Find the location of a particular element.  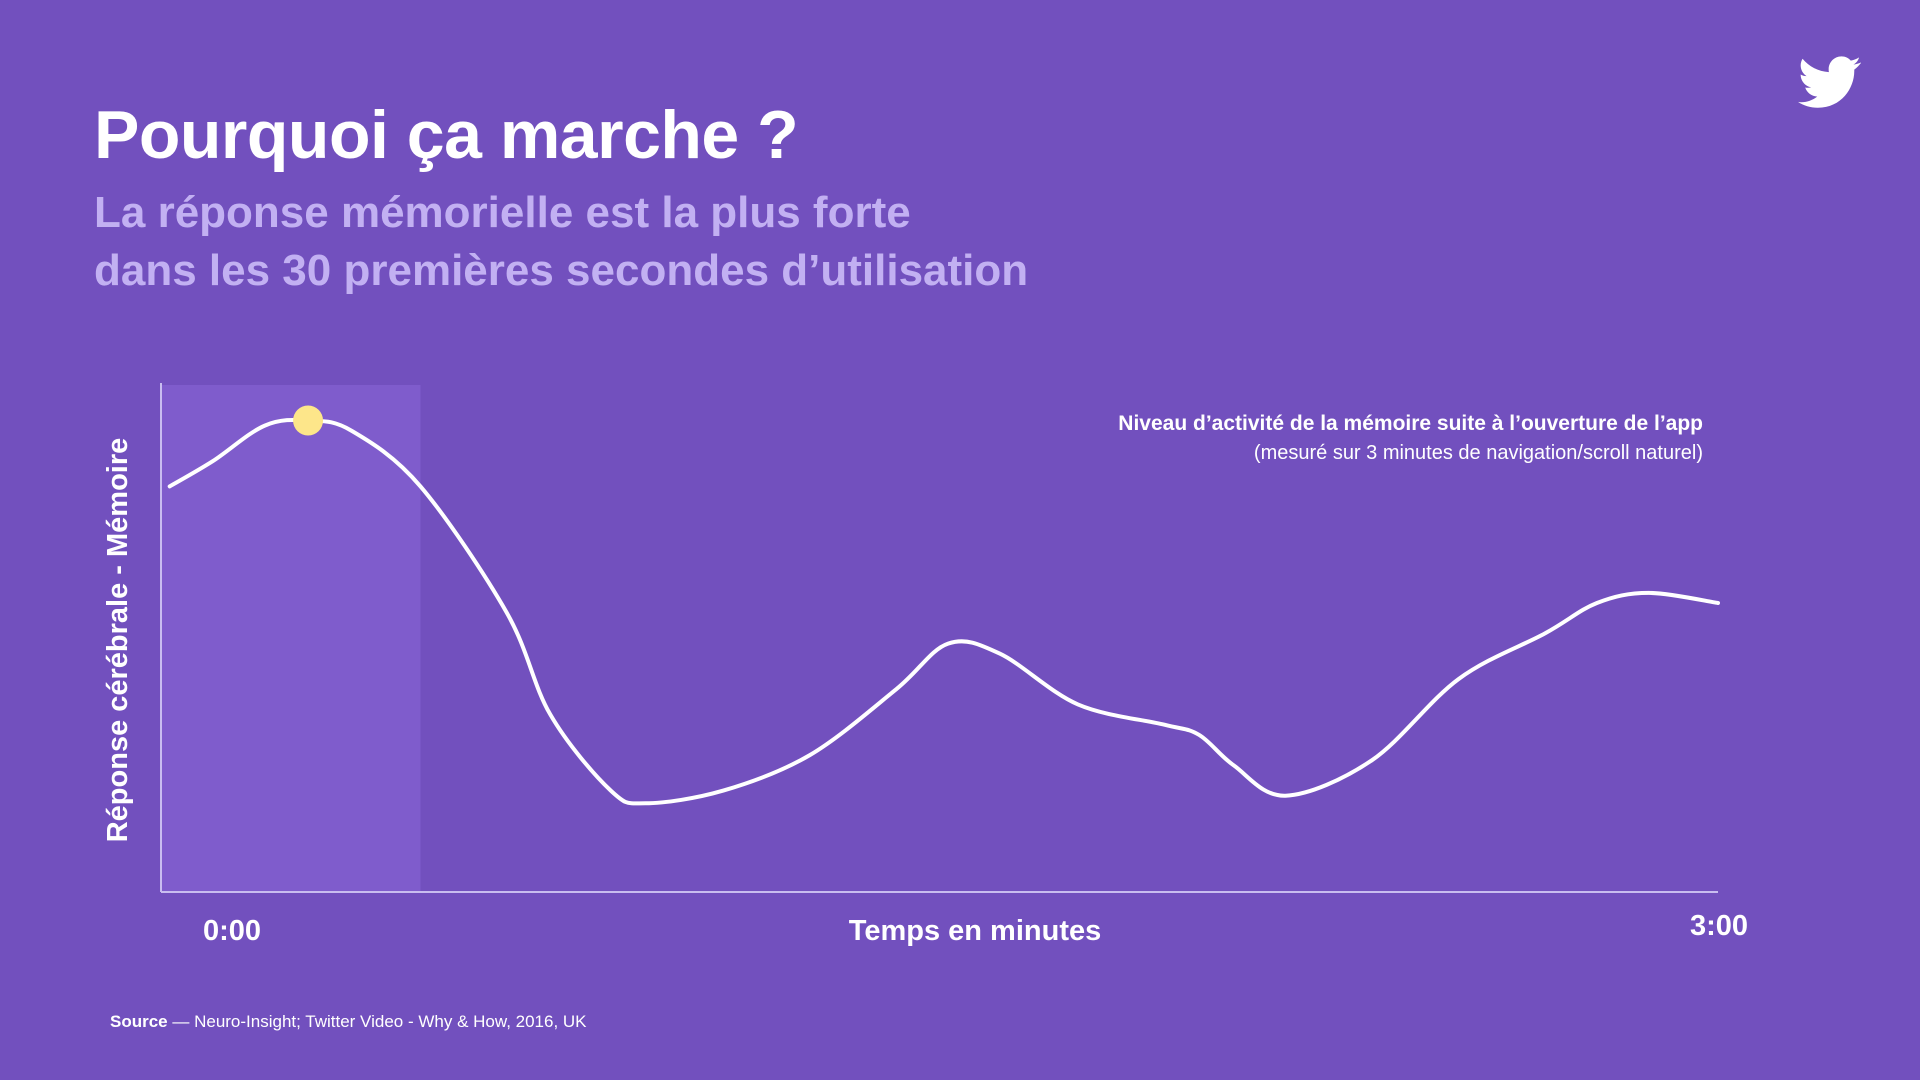

x-tick-label-end: 3:00 is located at coordinates (1719, 926).